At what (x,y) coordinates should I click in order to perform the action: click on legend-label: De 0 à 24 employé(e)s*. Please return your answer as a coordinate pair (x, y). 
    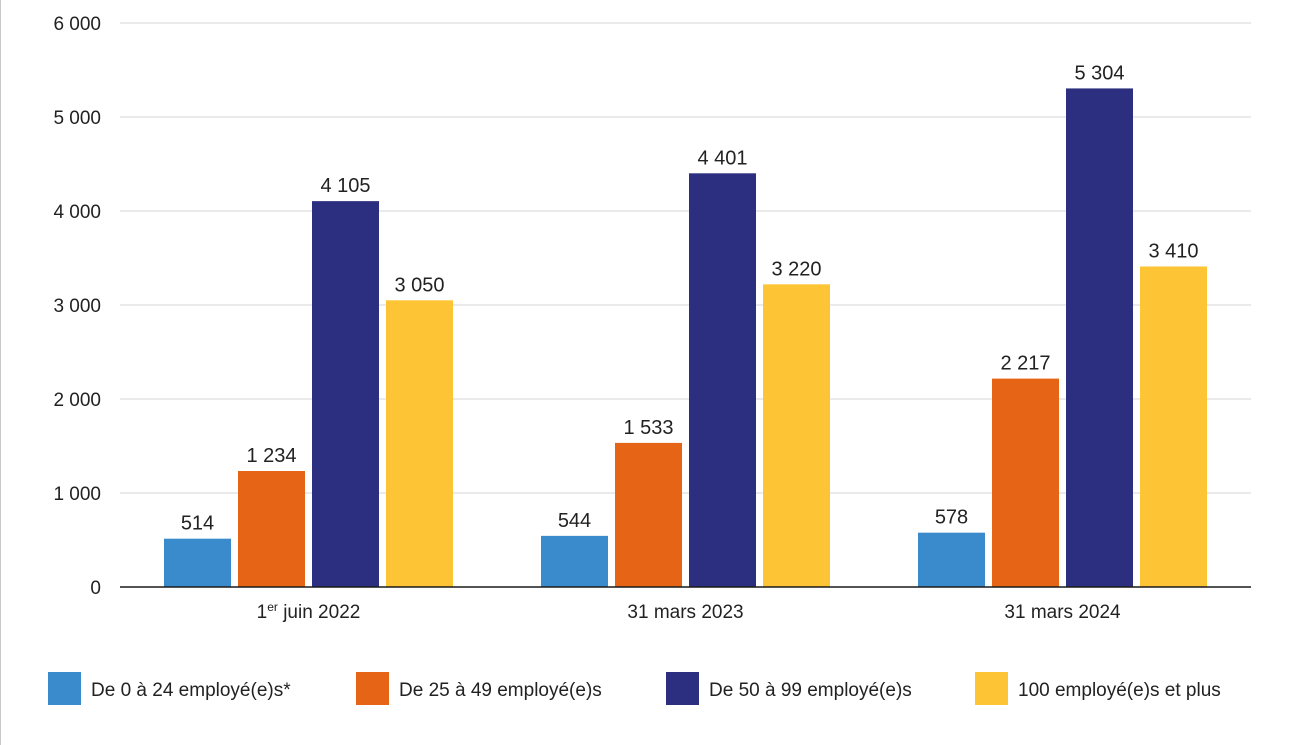
    Looking at the image, I should click on (191, 690).